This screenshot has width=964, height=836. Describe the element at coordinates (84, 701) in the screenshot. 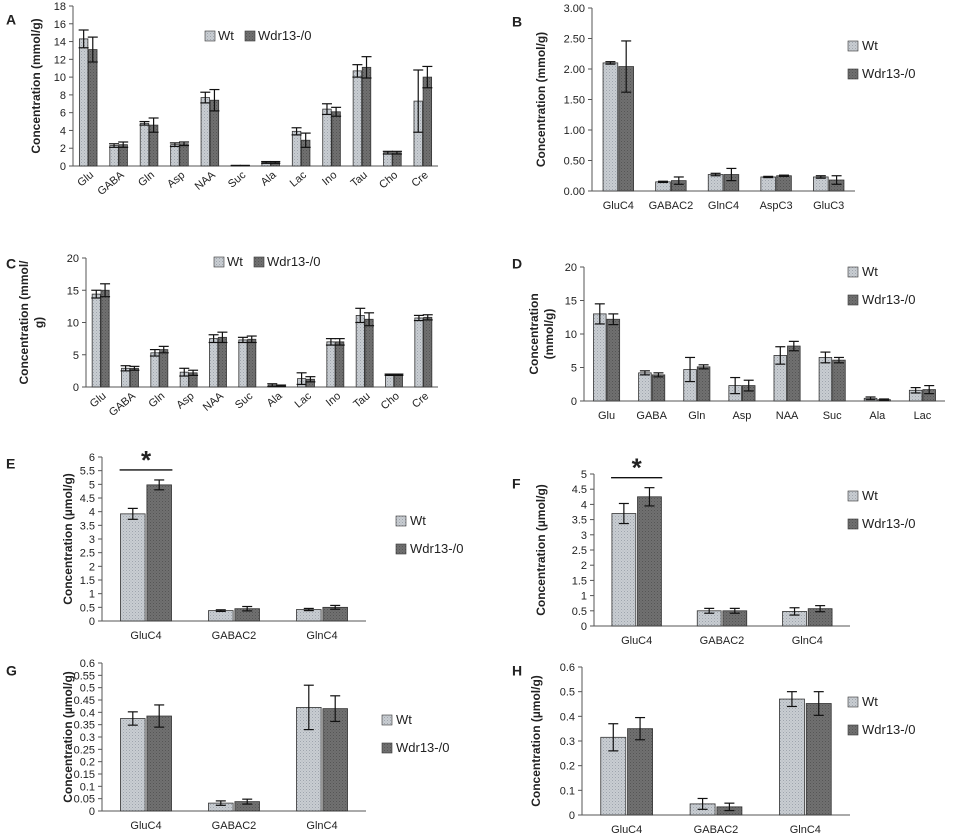

I see `y-tick-label: 0.45` at that location.